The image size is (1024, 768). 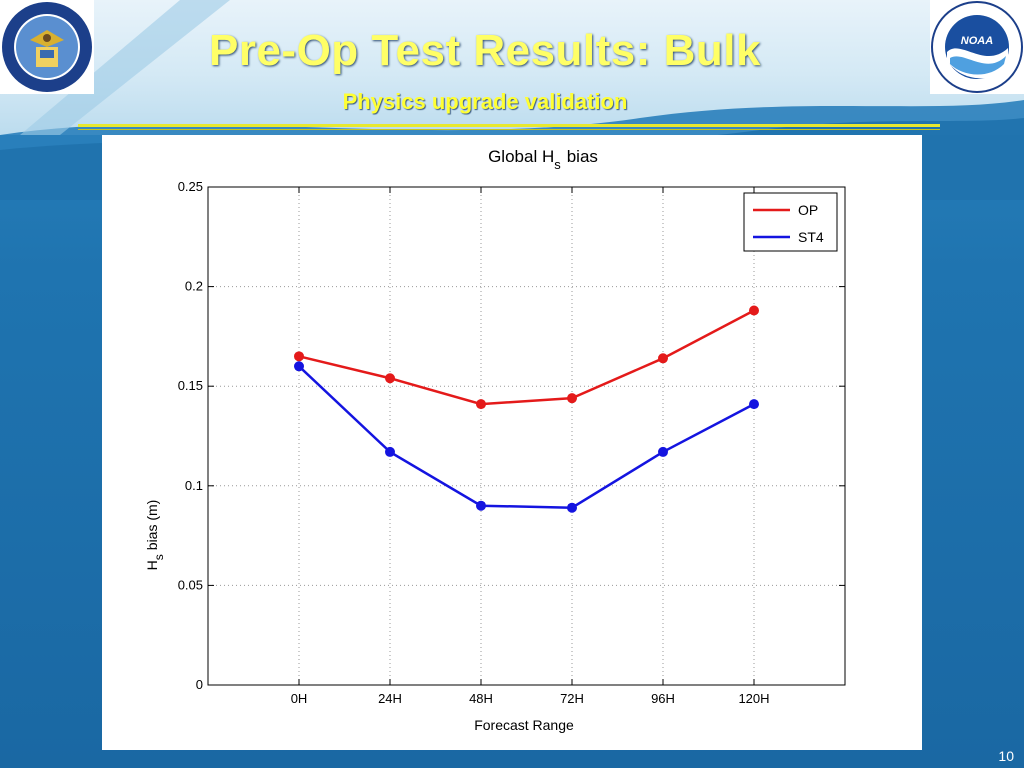 What do you see at coordinates (526, 357) in the screenshot?
I see `series-line-op` at bounding box center [526, 357].